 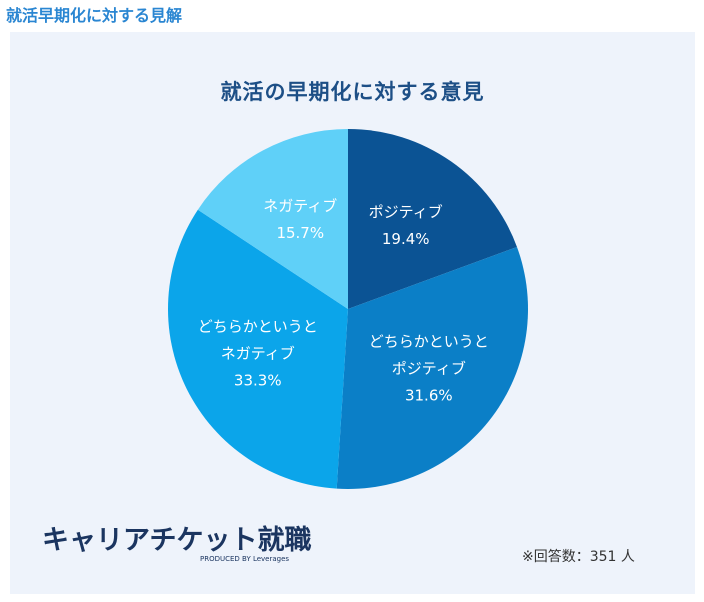 I want to click on value-label: 19.4%, so click(x=405, y=239).